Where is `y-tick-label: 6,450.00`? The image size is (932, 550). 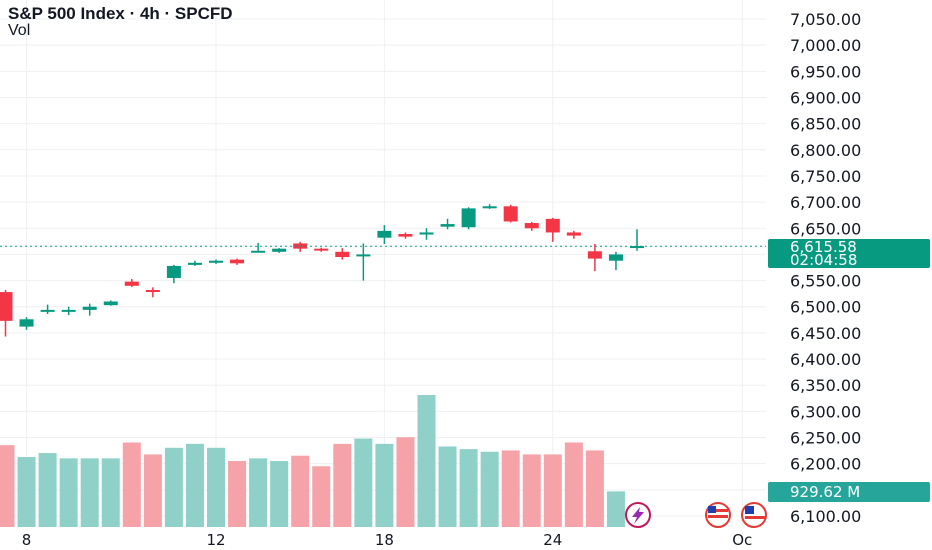 y-tick-label: 6,450.00 is located at coordinates (825, 333).